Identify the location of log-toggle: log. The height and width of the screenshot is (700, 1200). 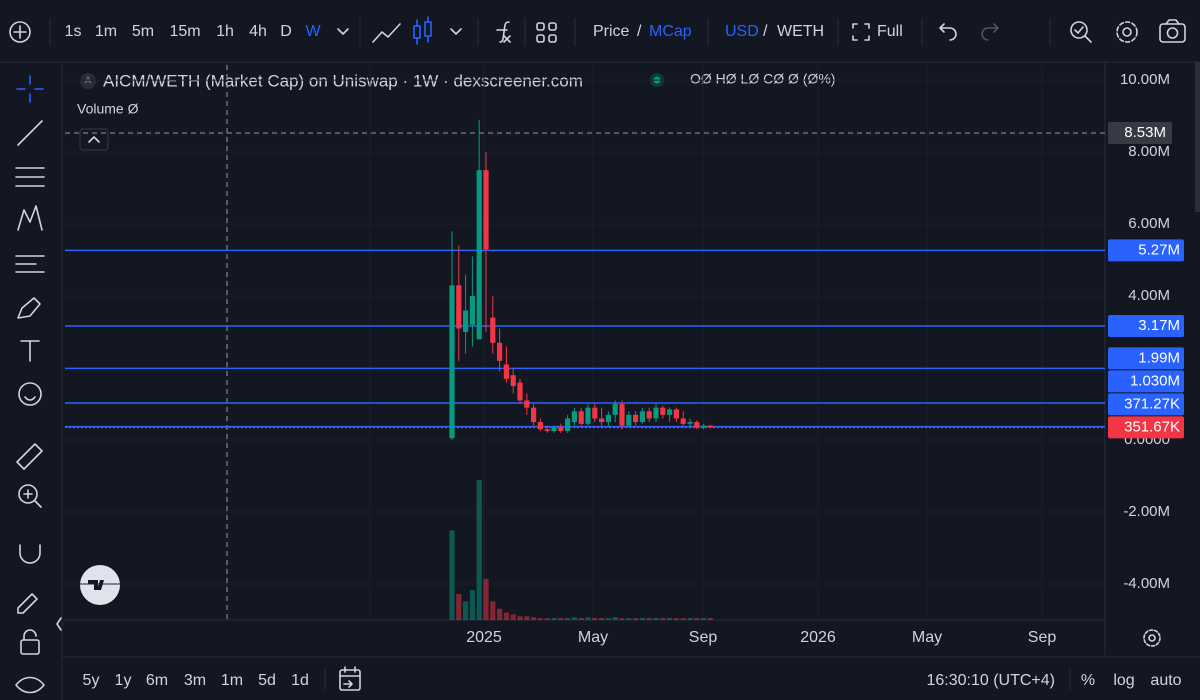
(1123, 680).